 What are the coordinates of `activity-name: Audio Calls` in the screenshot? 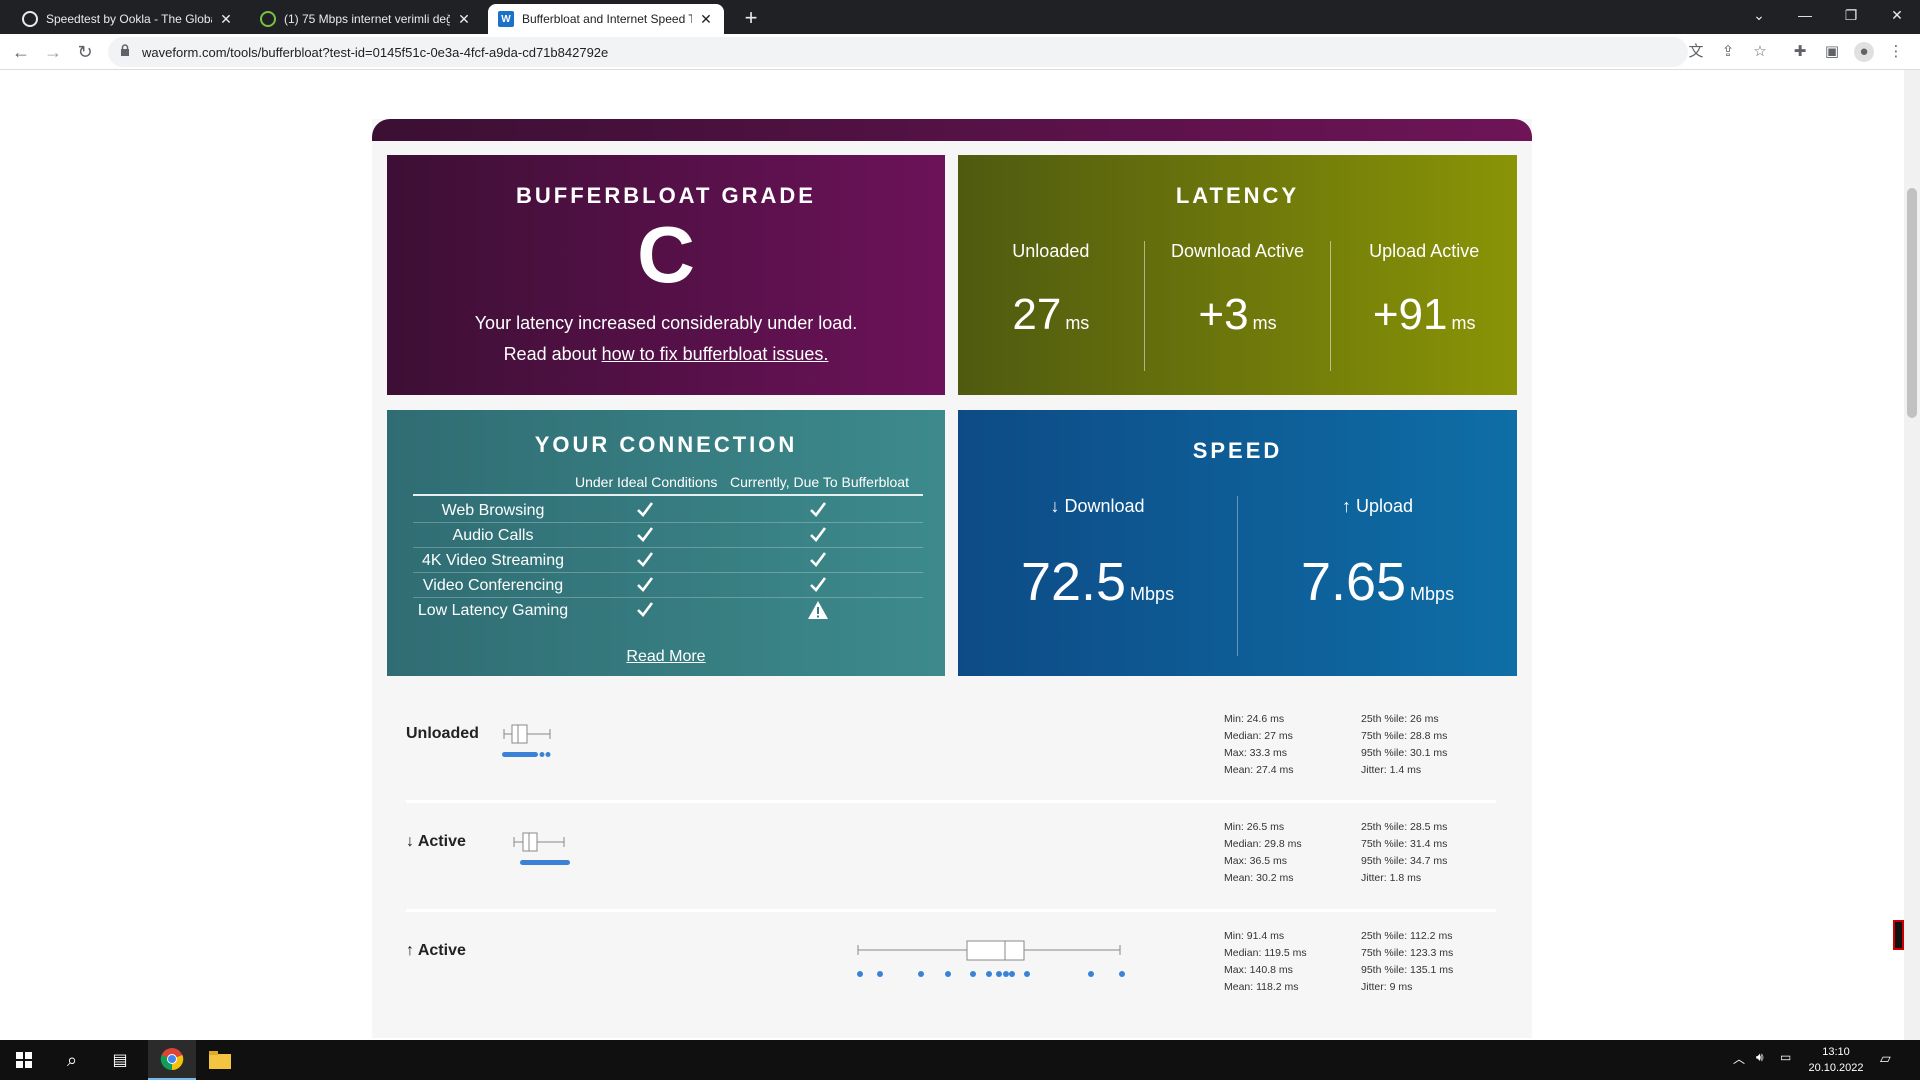 It's located at (493, 535).